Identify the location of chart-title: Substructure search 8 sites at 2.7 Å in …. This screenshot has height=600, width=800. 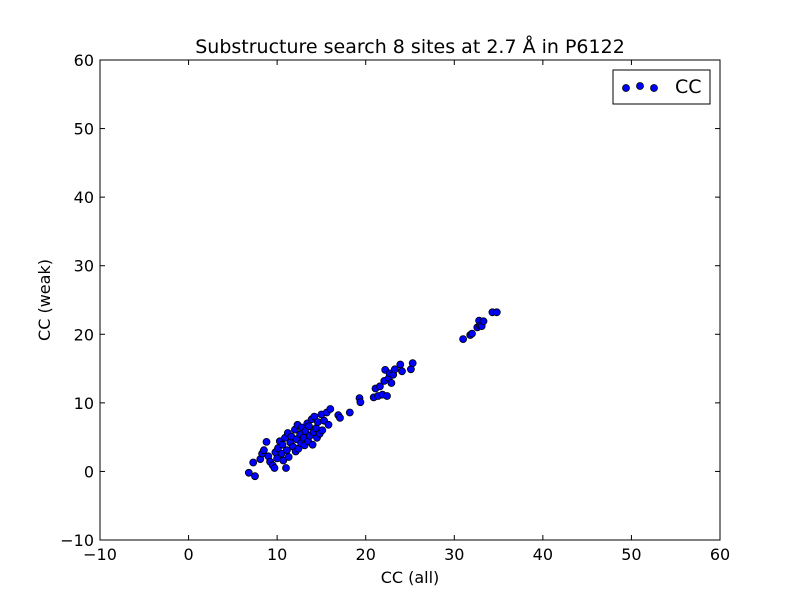
(410, 46).